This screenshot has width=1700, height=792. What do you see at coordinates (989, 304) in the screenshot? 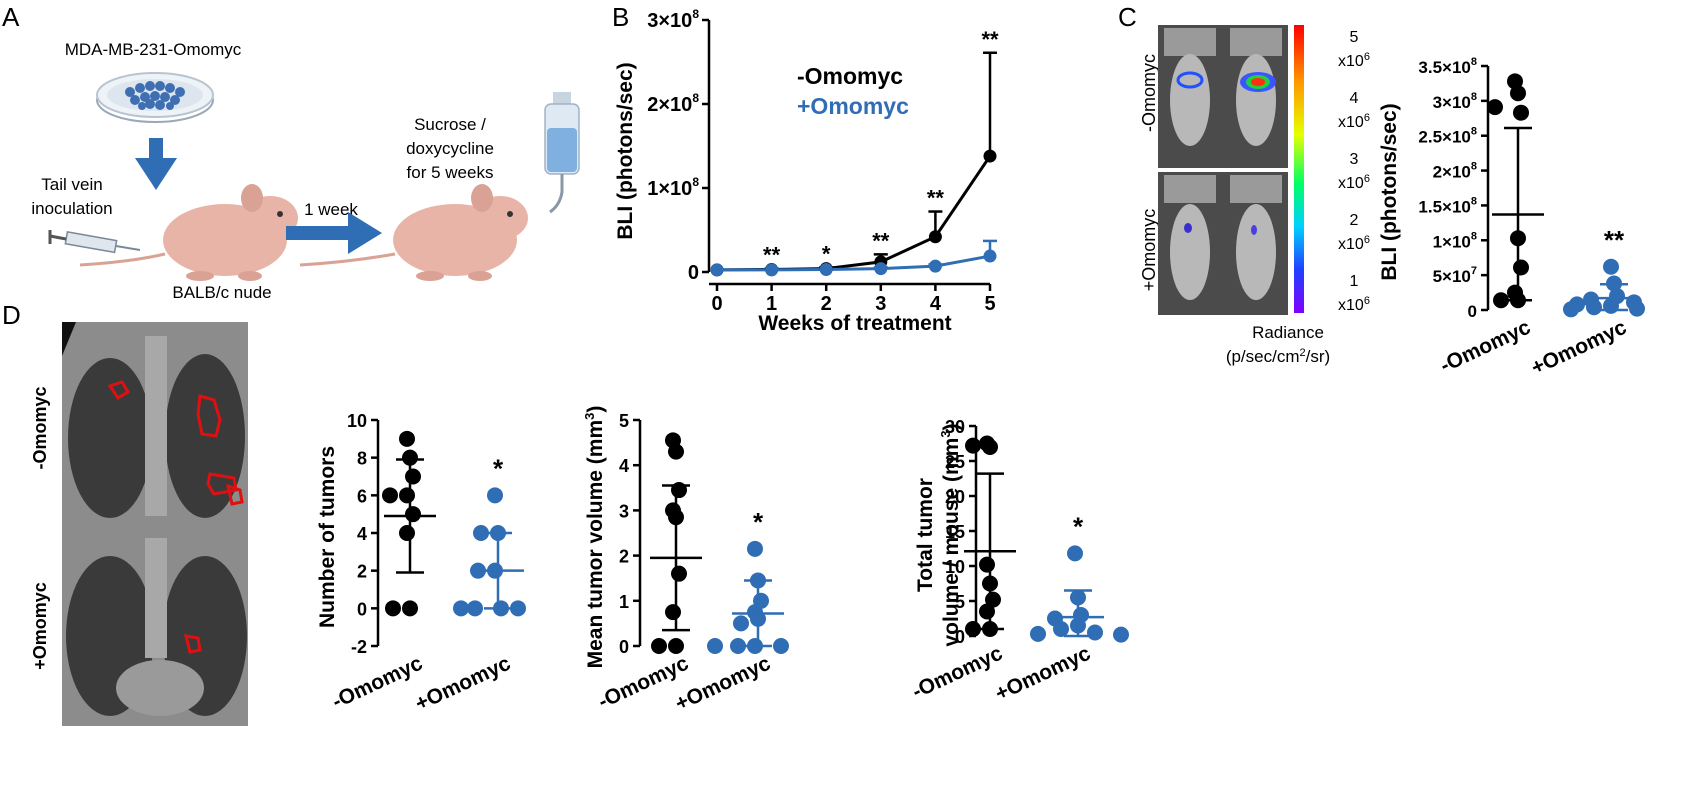
I see `chart-b-xtick-label: 5` at bounding box center [989, 304].